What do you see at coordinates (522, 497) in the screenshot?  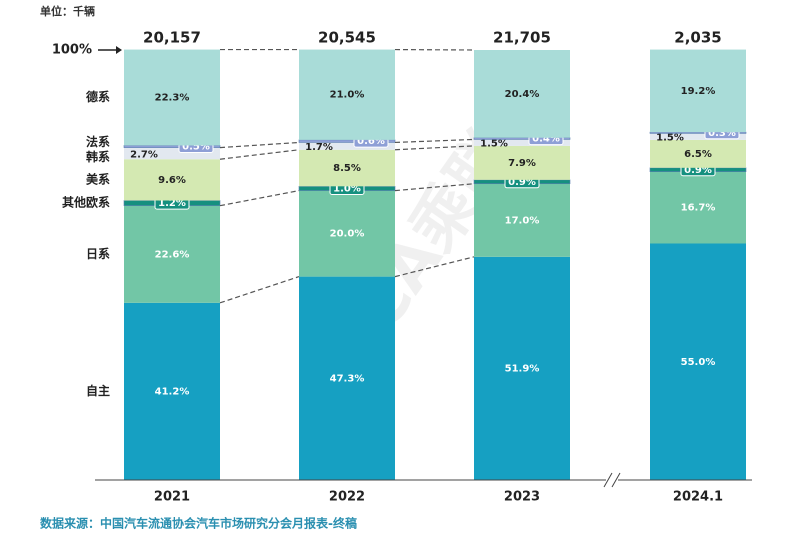 I see `x-tick-label: 2023` at bounding box center [522, 497].